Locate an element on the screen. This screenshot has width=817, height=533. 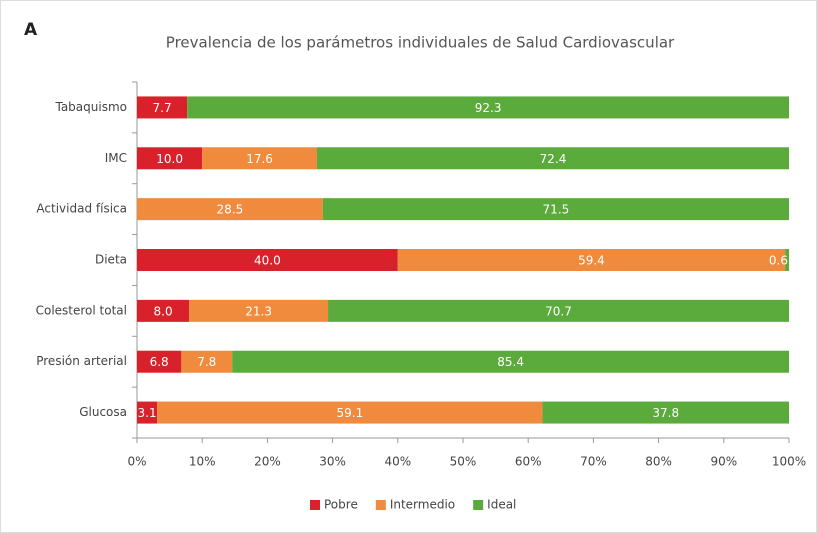
legend-label: Intermedio is located at coordinates (422, 505).